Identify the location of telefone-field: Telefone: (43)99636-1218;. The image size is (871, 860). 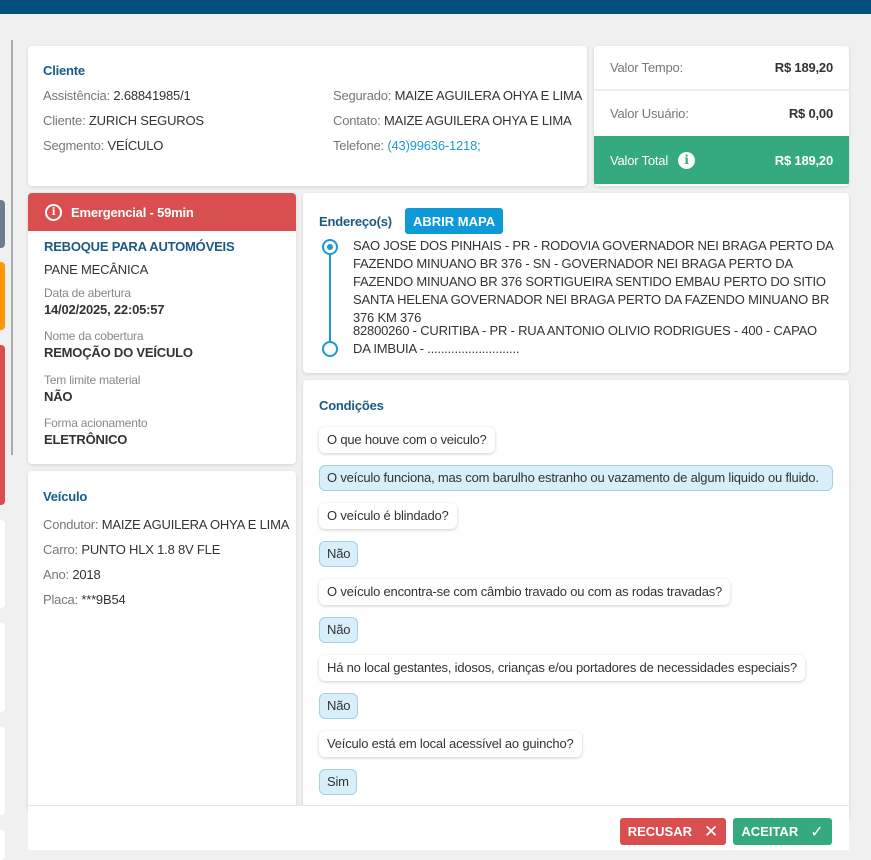
(407, 145).